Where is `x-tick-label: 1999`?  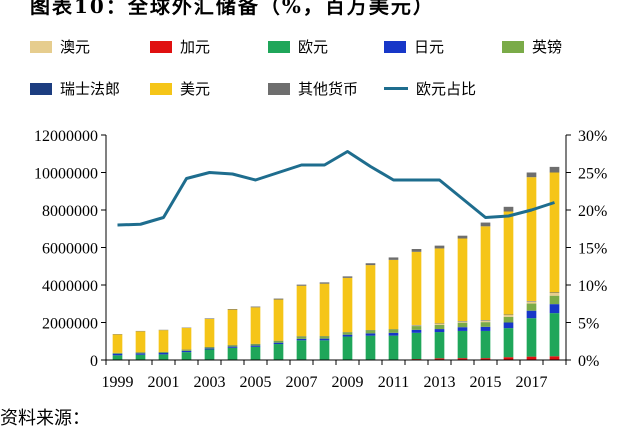
x-tick-label: 1999 is located at coordinates (118, 382).